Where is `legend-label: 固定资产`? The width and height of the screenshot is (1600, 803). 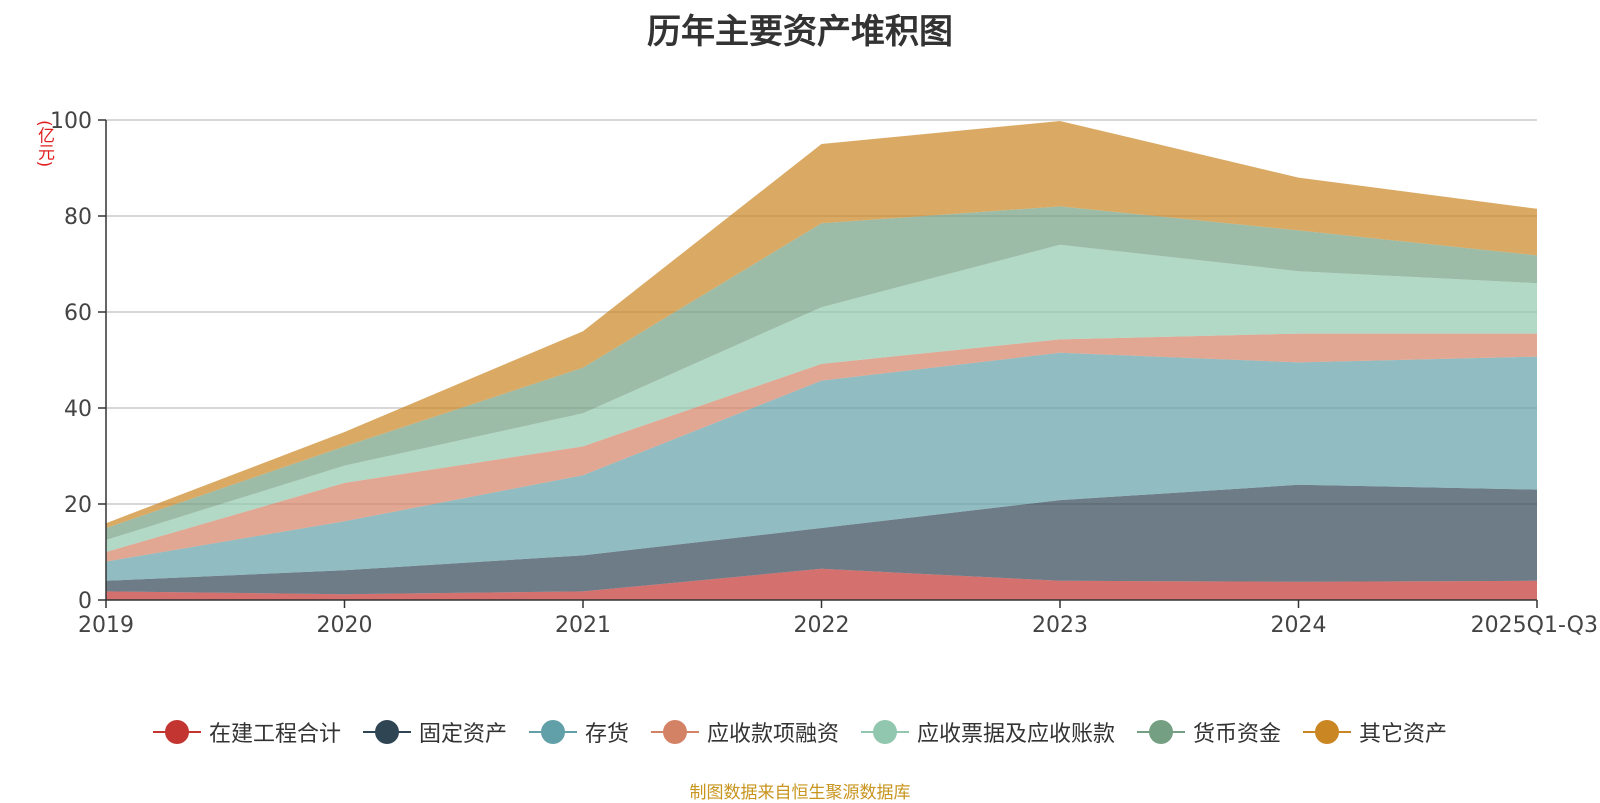
legend-label: 固定资产 is located at coordinates (462, 734).